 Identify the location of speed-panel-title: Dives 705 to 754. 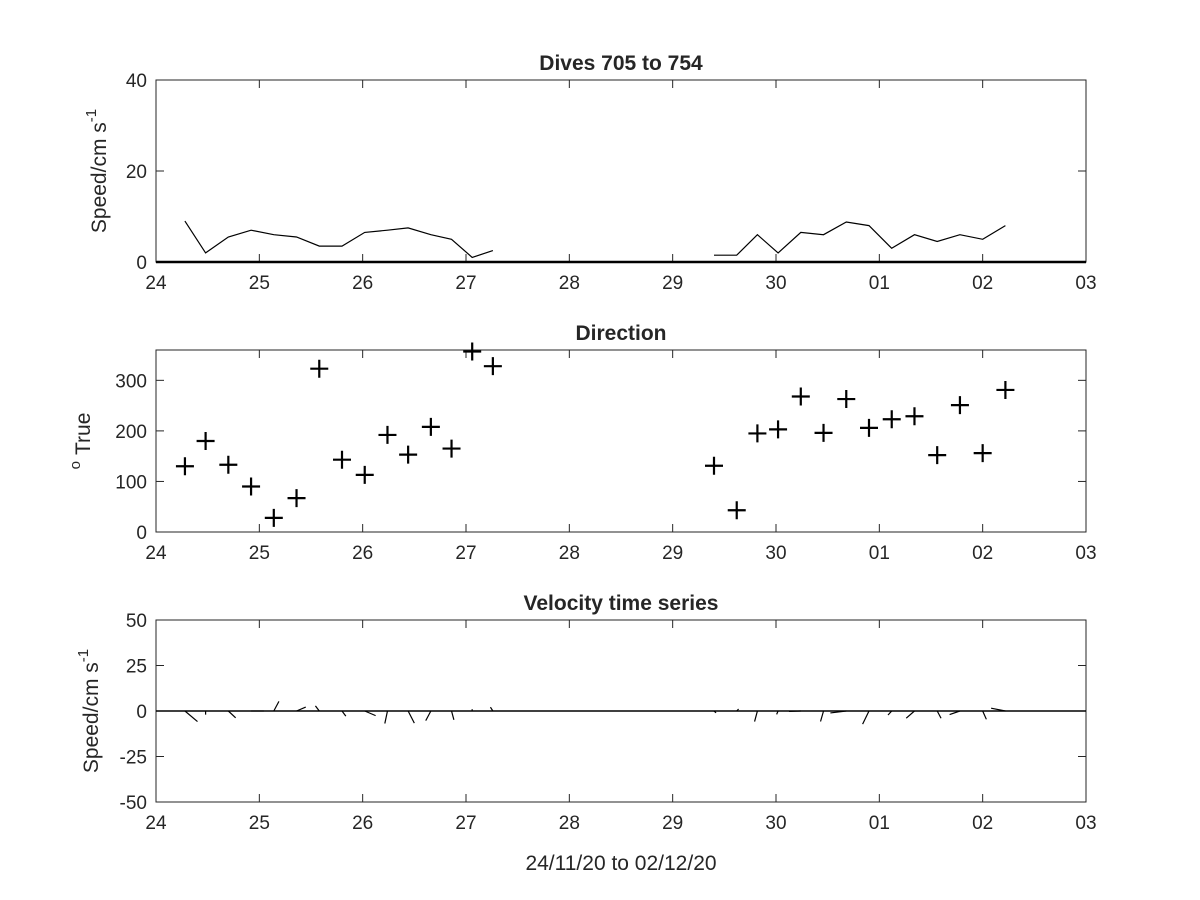
(621, 63).